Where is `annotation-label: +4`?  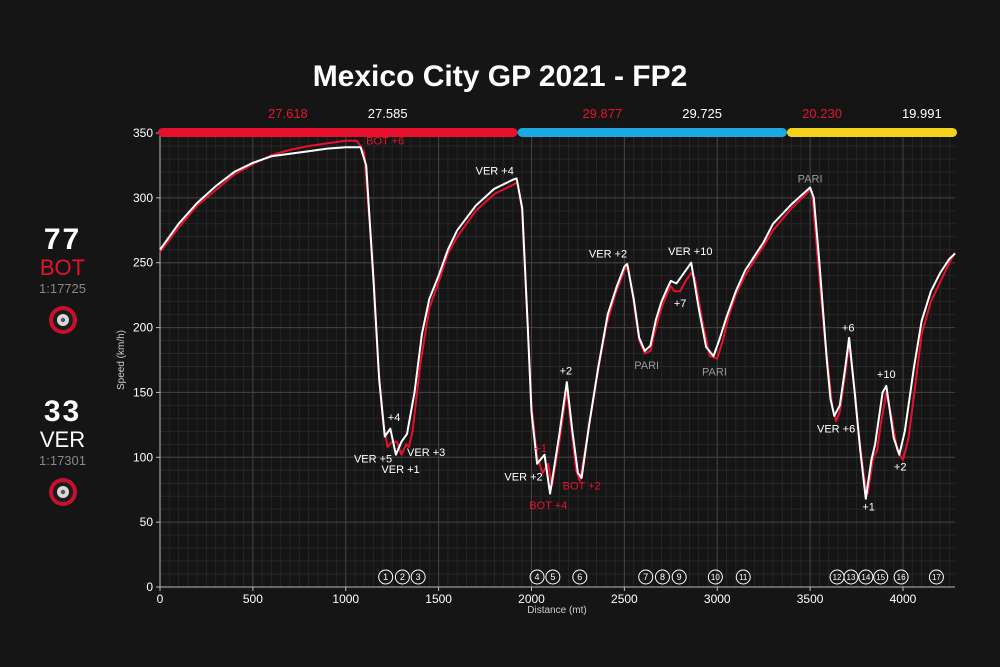 annotation-label: +4 is located at coordinates (394, 418).